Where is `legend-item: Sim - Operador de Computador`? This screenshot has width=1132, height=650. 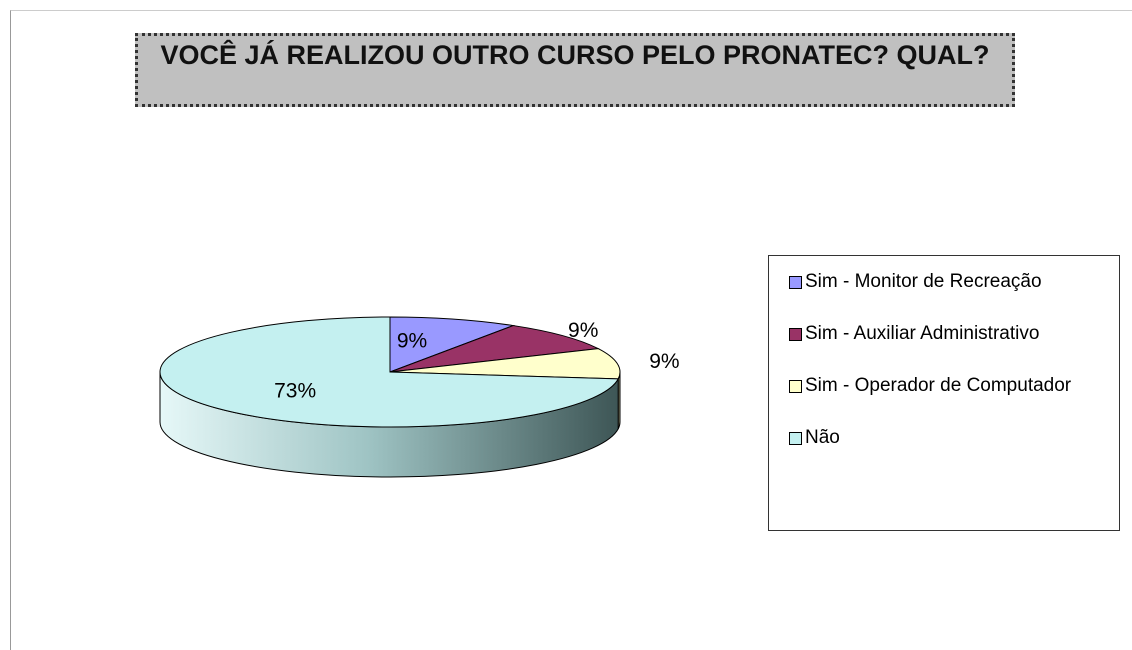
legend-item: Sim - Operador de Computador is located at coordinates (944, 386).